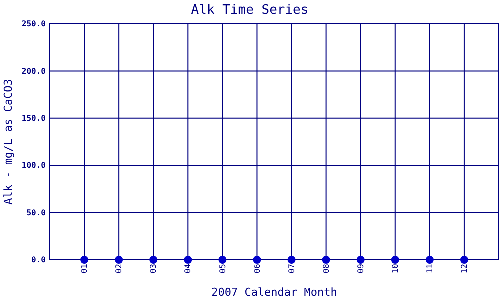  I want to click on x-tick-label: 07, so click(291, 269).